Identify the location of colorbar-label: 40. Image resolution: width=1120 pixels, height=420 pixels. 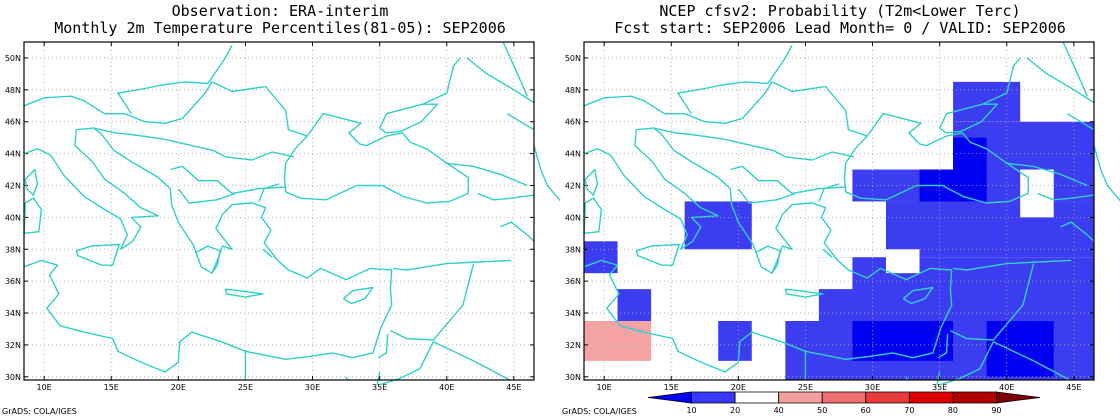
(779, 410).